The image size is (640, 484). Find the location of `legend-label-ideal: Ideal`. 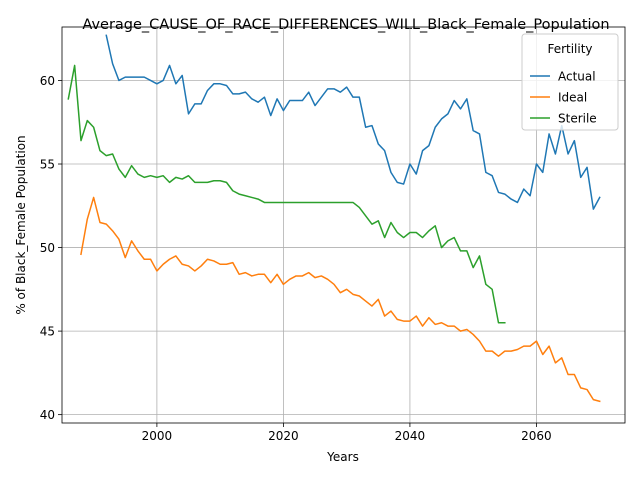

legend-label-ideal: Ideal is located at coordinates (572, 98).